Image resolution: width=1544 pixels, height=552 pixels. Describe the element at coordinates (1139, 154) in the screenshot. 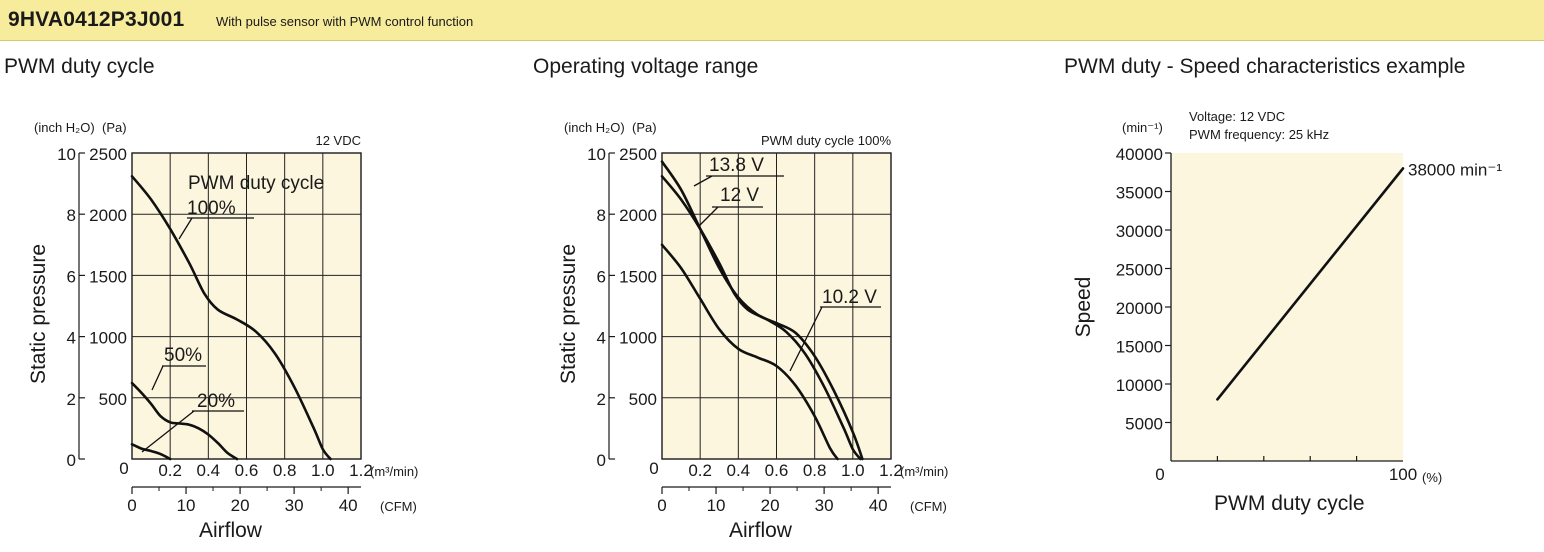

I see `y-tick-label: 40000` at that location.